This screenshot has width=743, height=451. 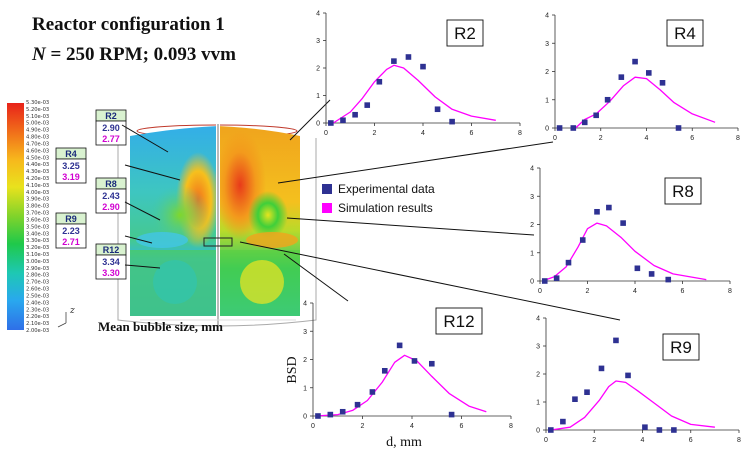 I want to click on colorbar-tick-label: 2.10e-03, so click(x=37, y=324).